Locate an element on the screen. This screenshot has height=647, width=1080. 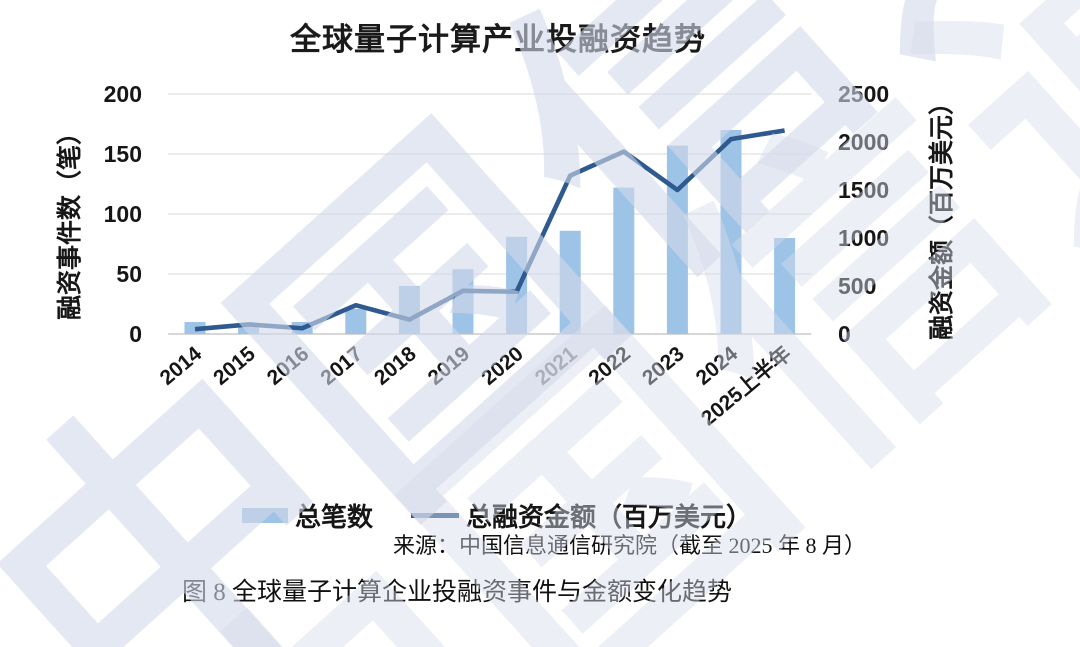
line-series-label: 总融资金额（百万美元） is located at coordinates (609, 517).